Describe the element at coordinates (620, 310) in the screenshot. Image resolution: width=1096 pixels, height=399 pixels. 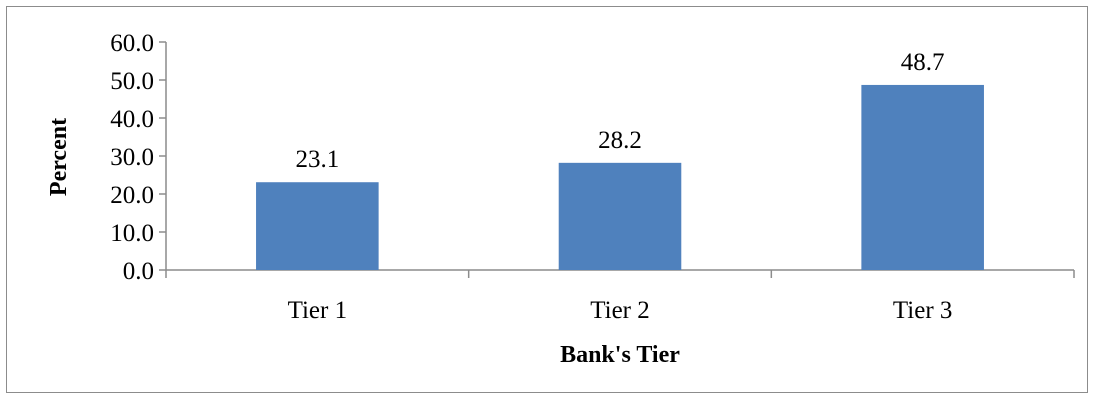
I see `x-tick-label: Tier 2` at that location.